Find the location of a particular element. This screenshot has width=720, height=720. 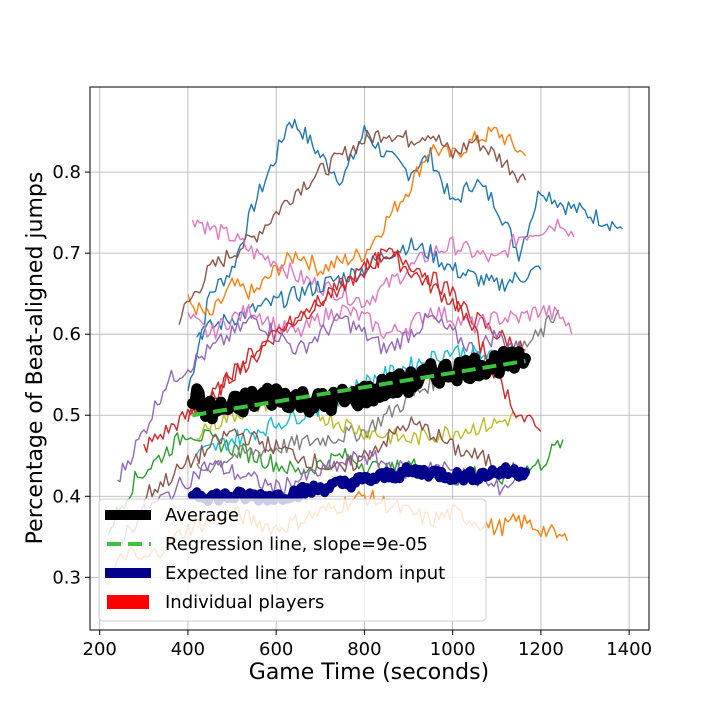

x-tick-label: 200 is located at coordinates (100, 649).